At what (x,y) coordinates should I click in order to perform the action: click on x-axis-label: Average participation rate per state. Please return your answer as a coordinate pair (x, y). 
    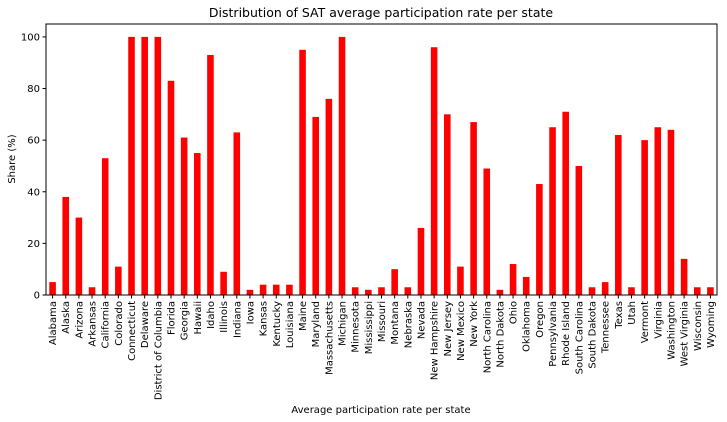
    Looking at the image, I should click on (380, 410).